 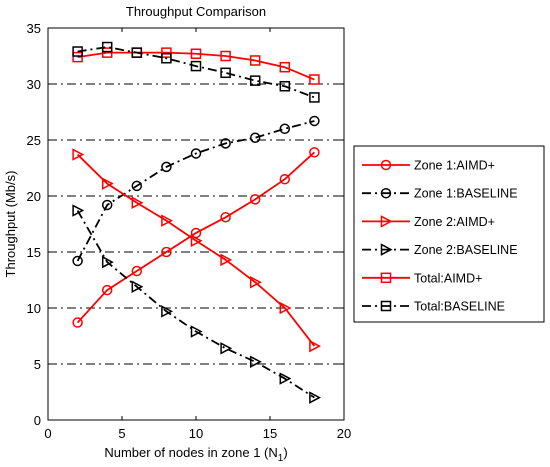 I want to click on legend-label: Zone 1:BASELINE, so click(x=466, y=194).